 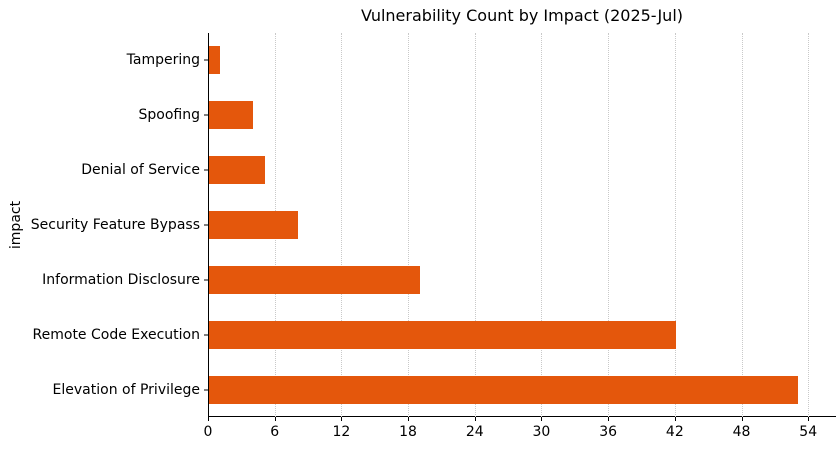 I want to click on bar-information-disclosure, so click(x=315, y=279).